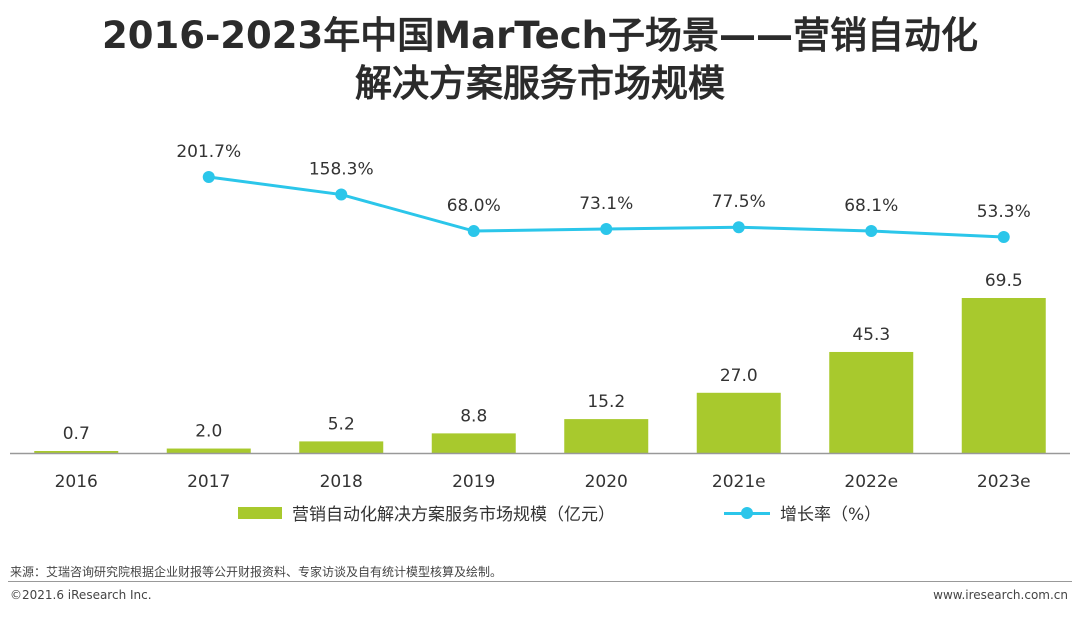 The height and width of the screenshot is (617, 1080). I want to click on growth-point-2017, so click(208, 177).